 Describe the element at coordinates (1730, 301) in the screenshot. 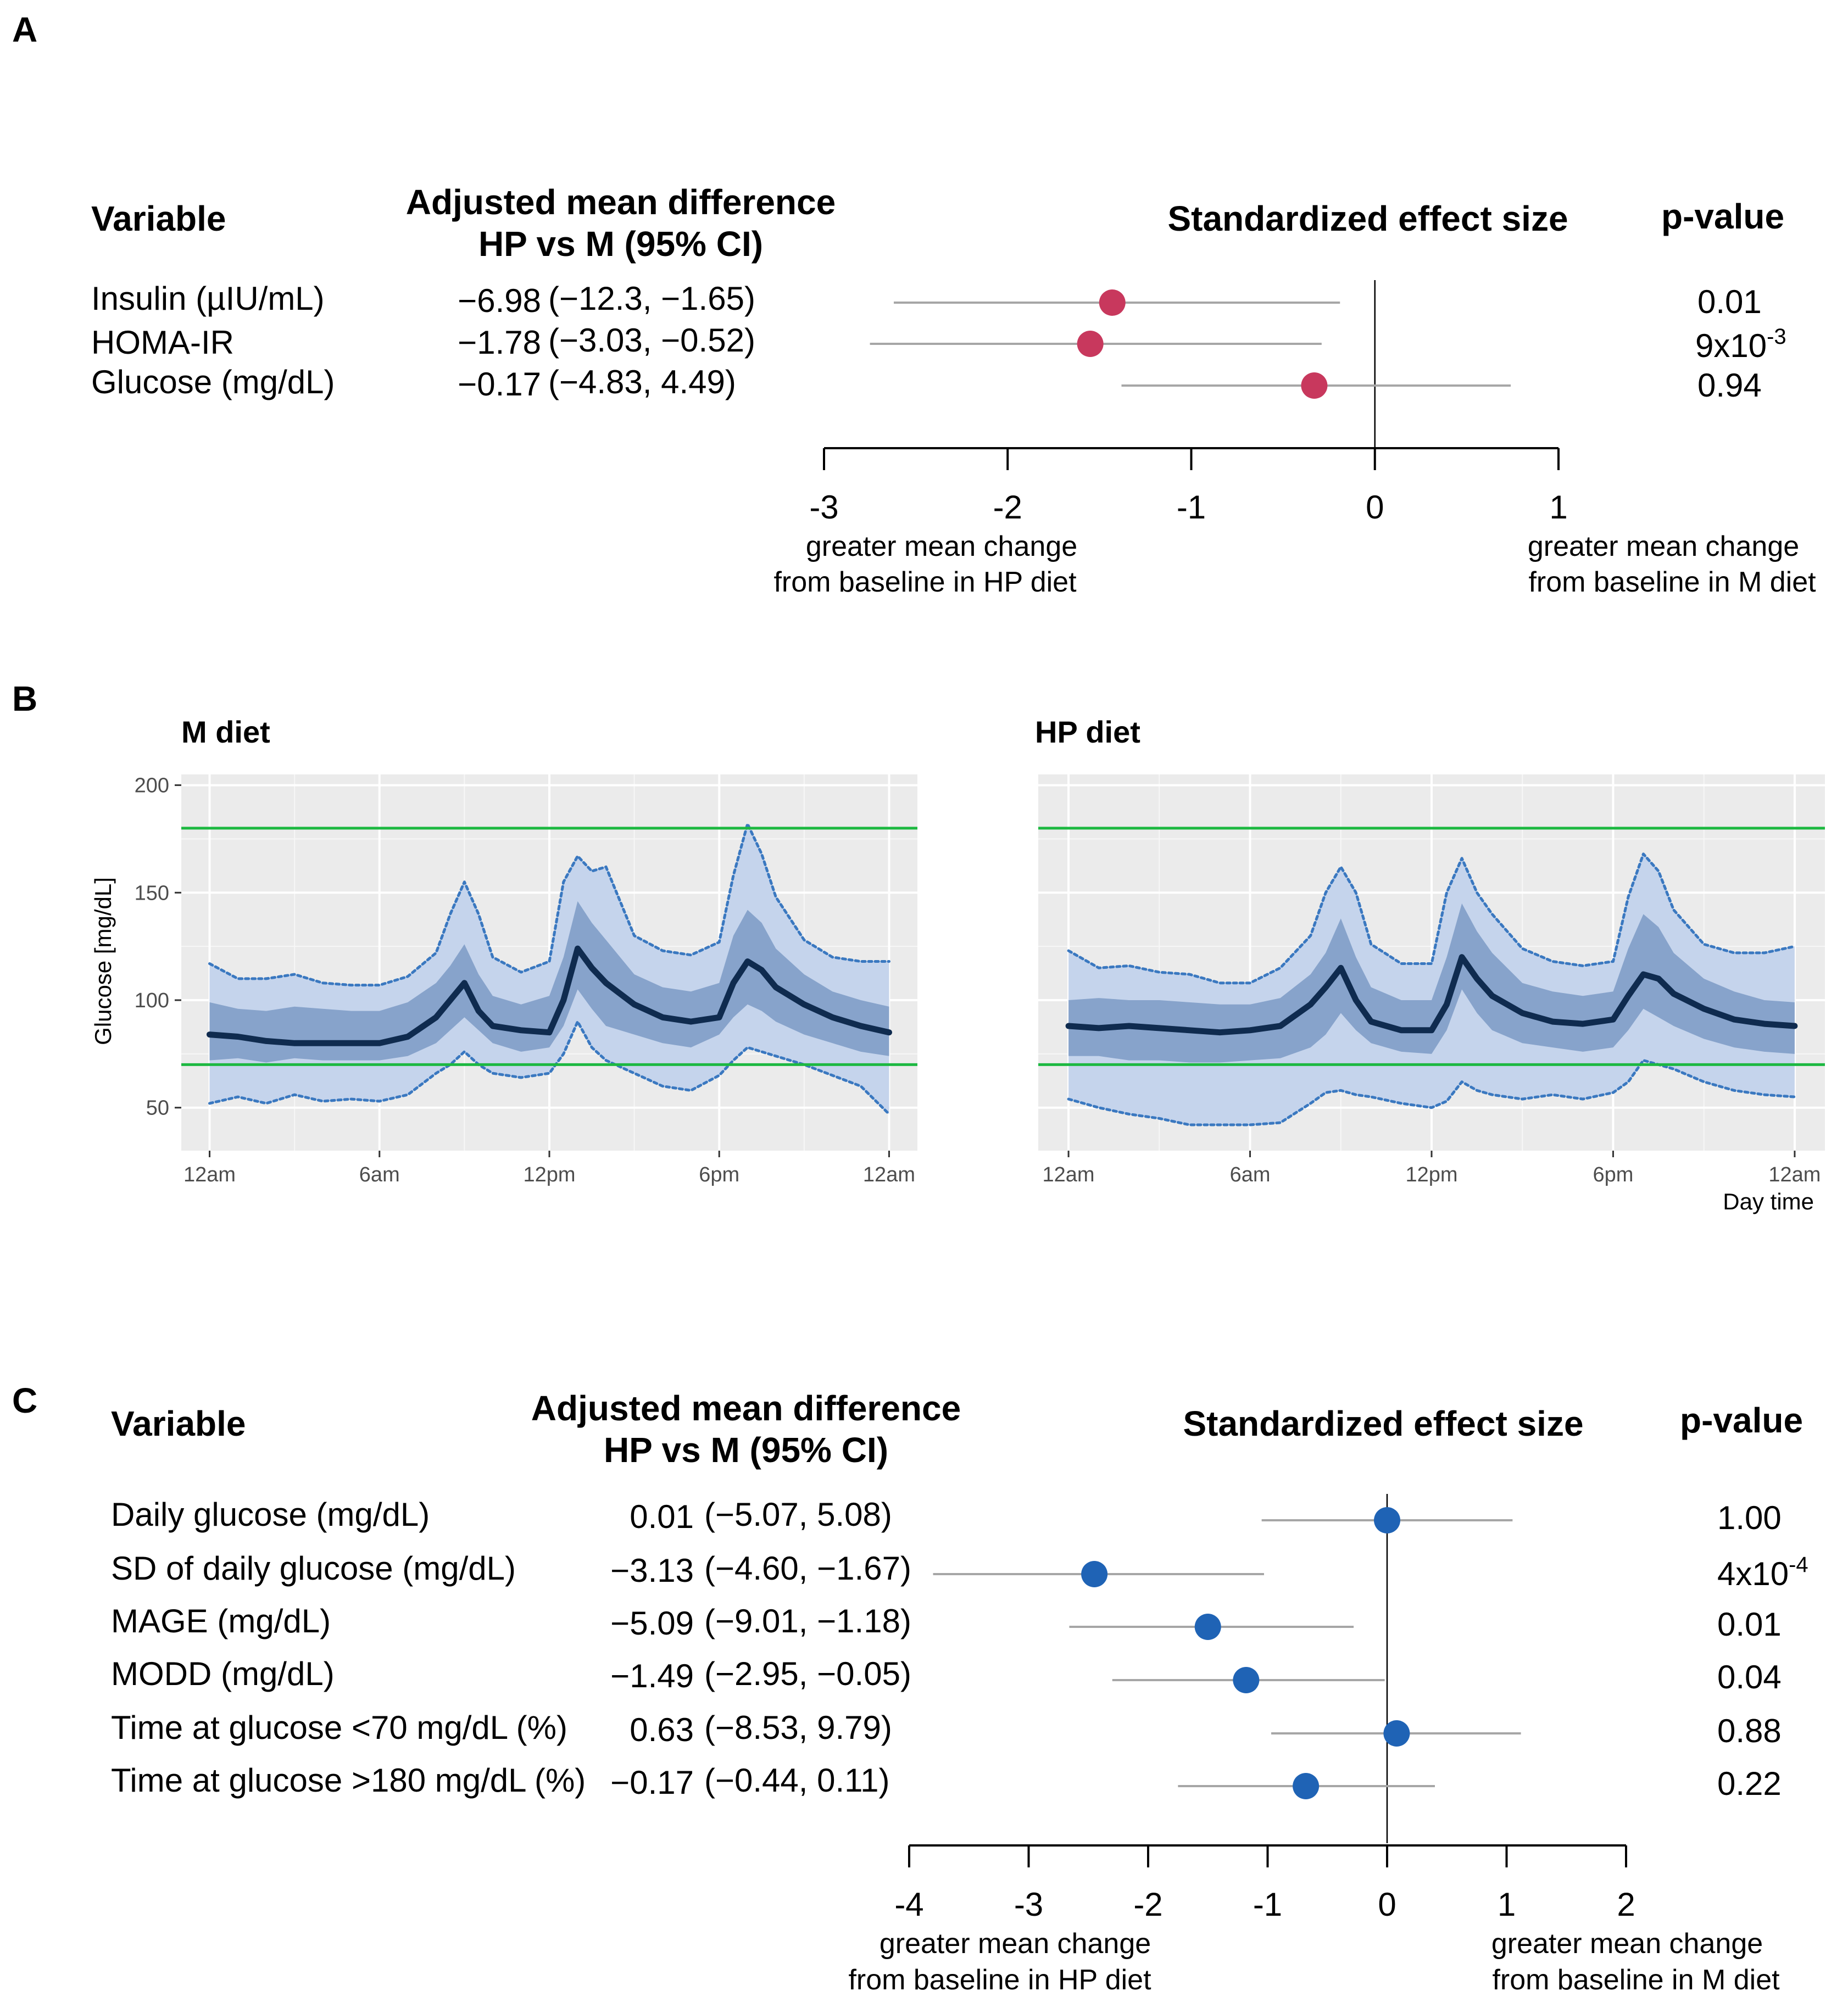

I see `panel-a-row-pvalue: 0.01` at that location.